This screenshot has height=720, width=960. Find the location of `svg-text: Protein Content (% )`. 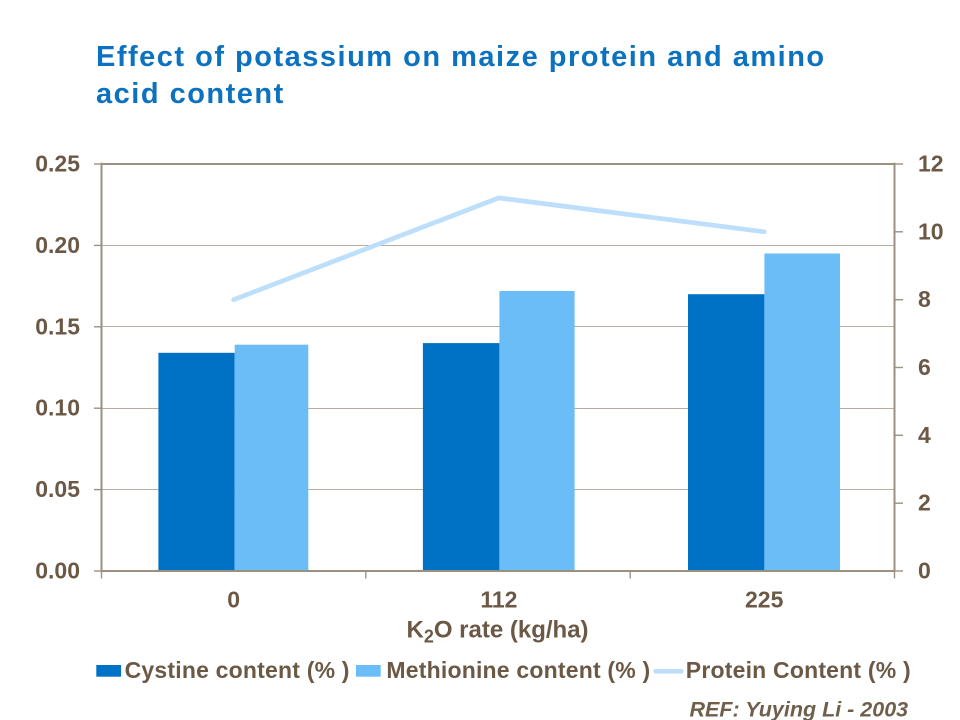

svg-text: Protein Content (% ) is located at coordinates (798, 670).